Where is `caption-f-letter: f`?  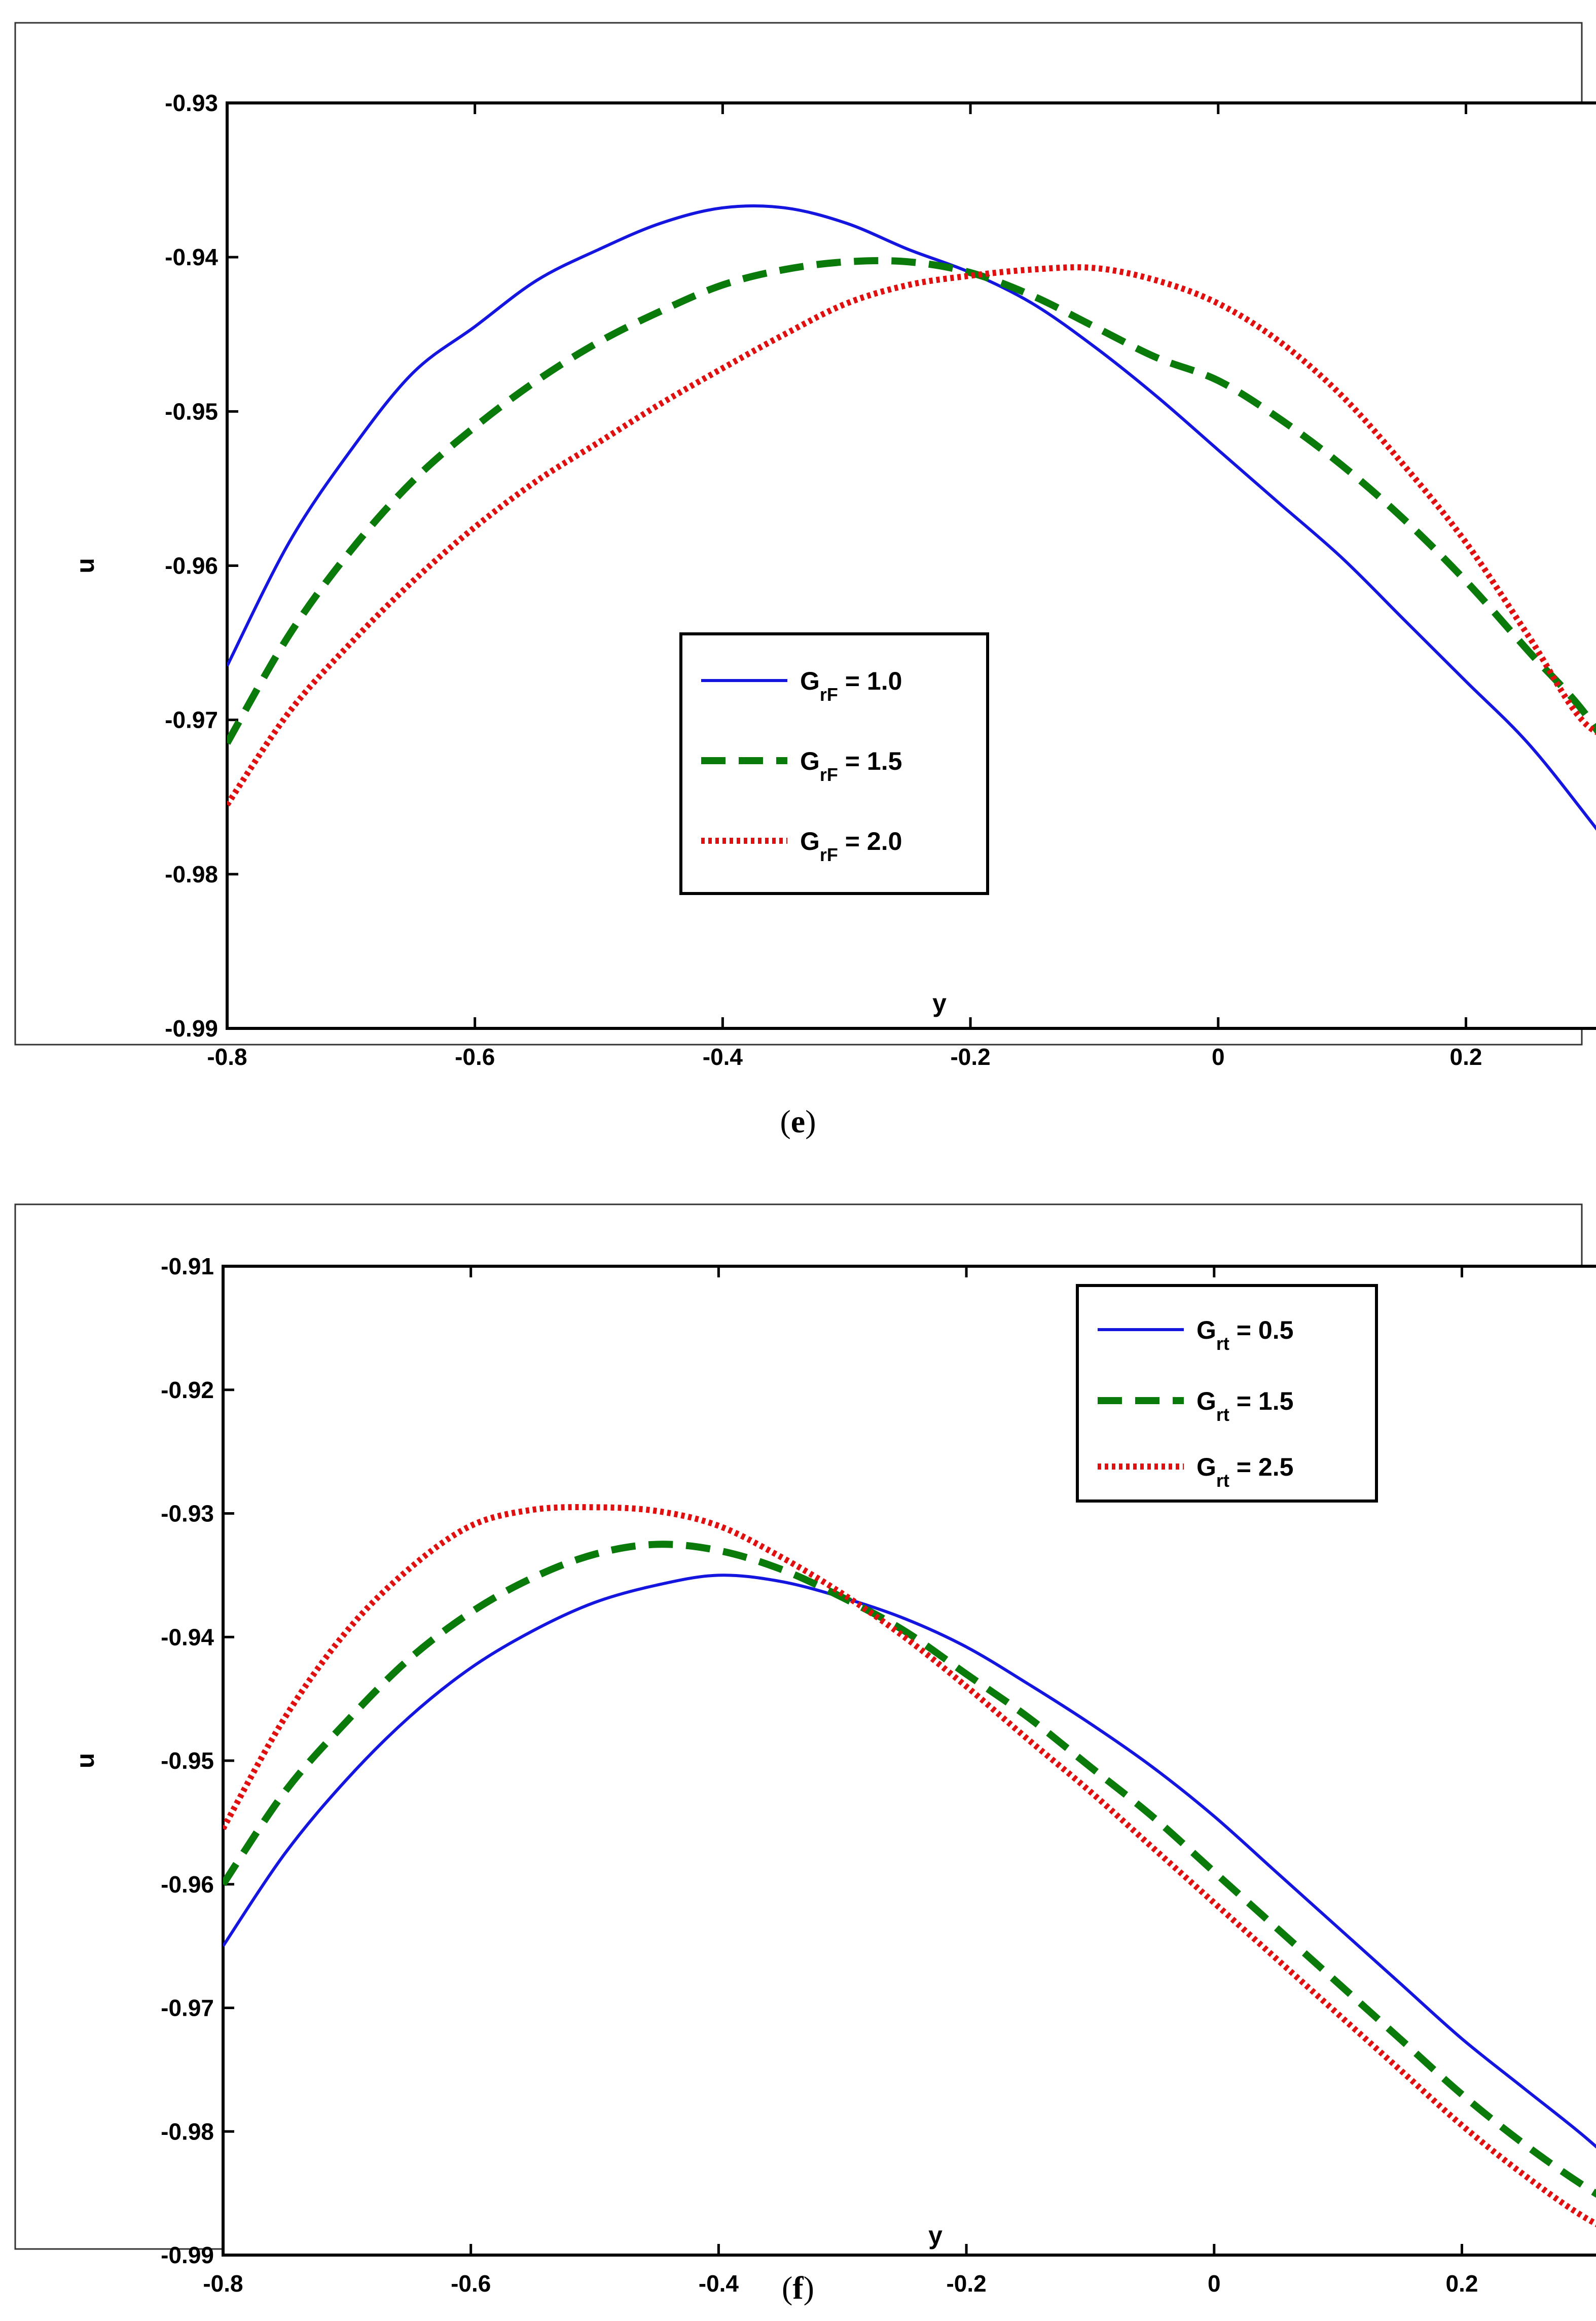 caption-f-letter: f is located at coordinates (798, 2288).